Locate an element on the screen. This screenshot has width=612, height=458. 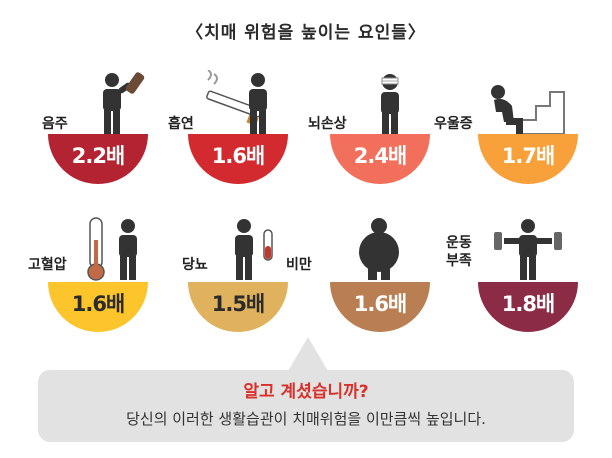
test-tube-person-icon is located at coordinates (254, 249).